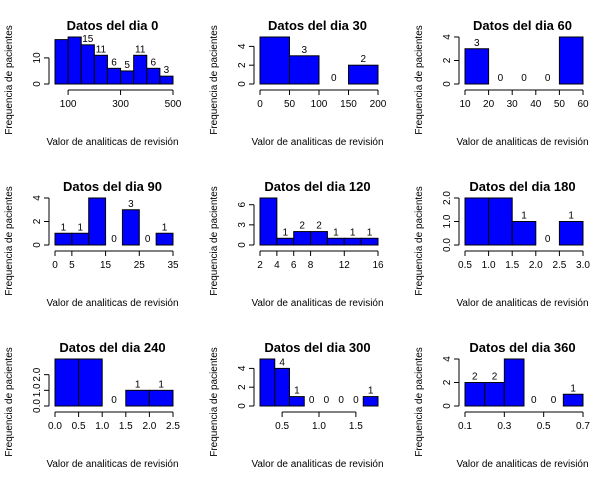  What do you see at coordinates (378, 265) in the screenshot?
I see `x-tick-label: 16` at bounding box center [378, 265].